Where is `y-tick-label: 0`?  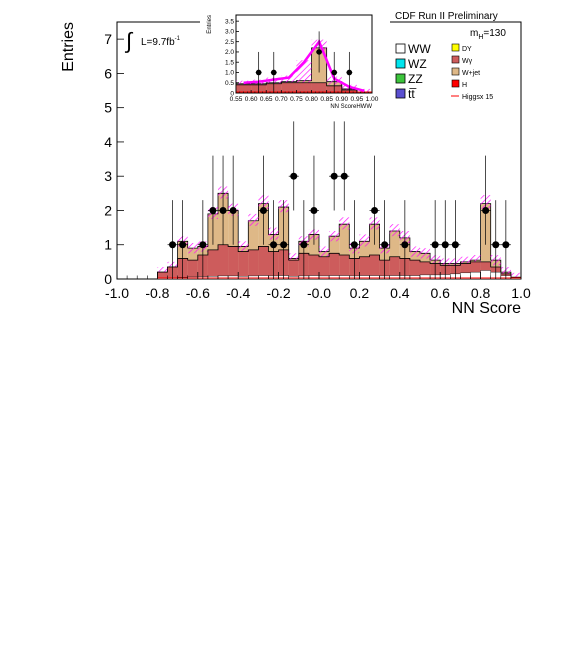
y-tick-label: 0 is located at coordinates (108, 279).